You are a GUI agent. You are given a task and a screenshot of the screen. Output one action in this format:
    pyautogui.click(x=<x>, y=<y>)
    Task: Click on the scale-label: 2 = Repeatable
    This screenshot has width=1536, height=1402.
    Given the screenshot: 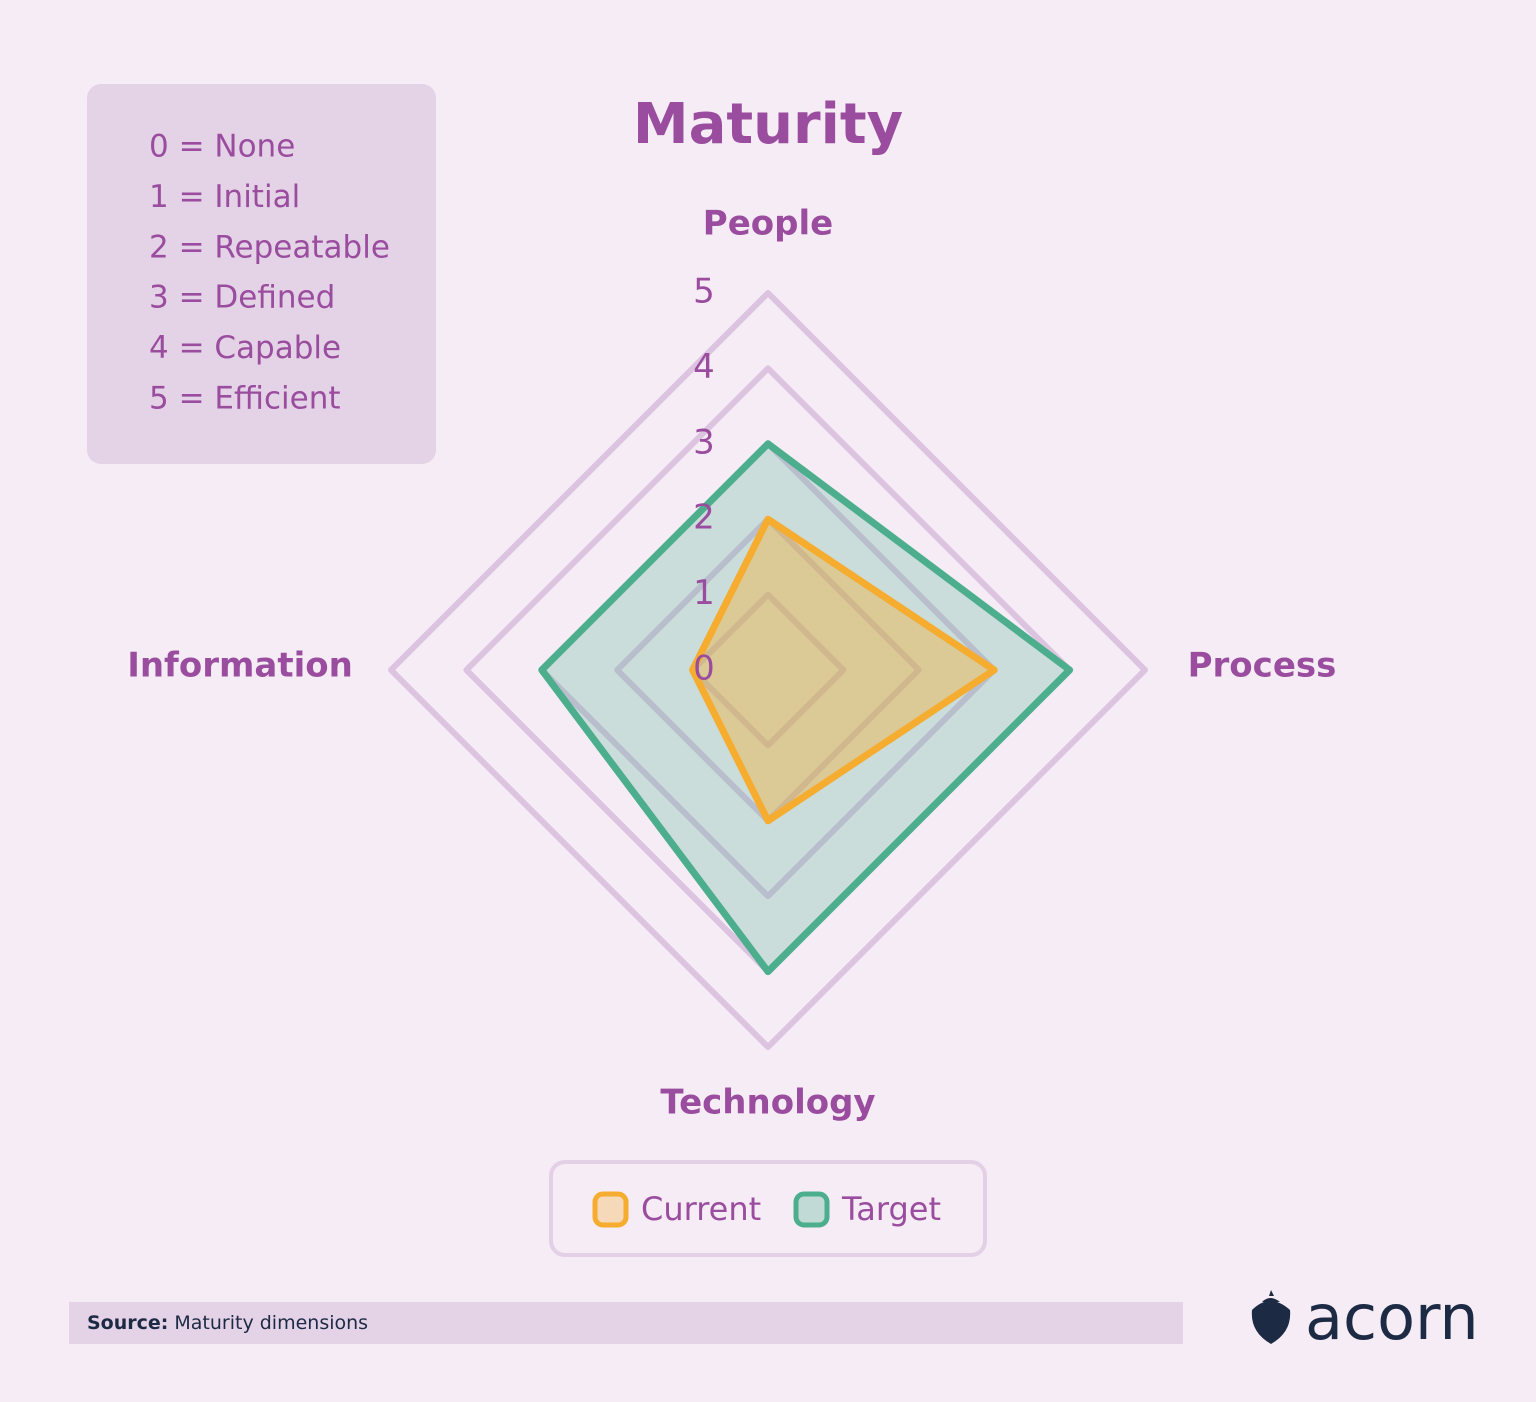 What is the action you would take?
    pyautogui.click(x=269, y=247)
    